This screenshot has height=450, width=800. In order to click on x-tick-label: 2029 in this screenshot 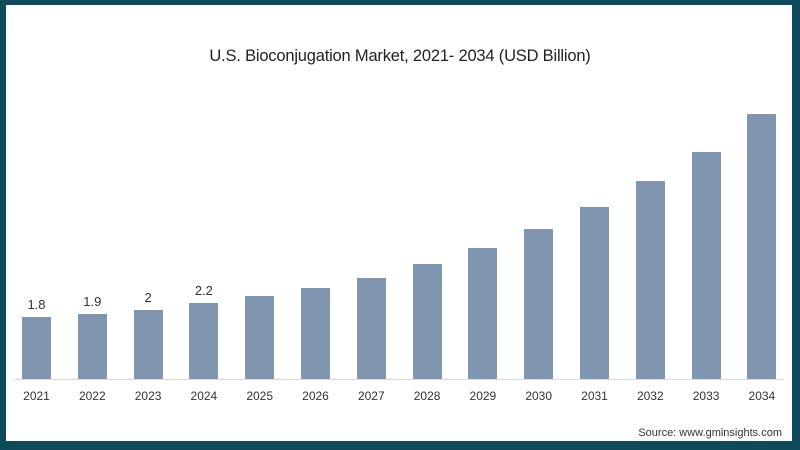, I will do `click(483, 396)`.